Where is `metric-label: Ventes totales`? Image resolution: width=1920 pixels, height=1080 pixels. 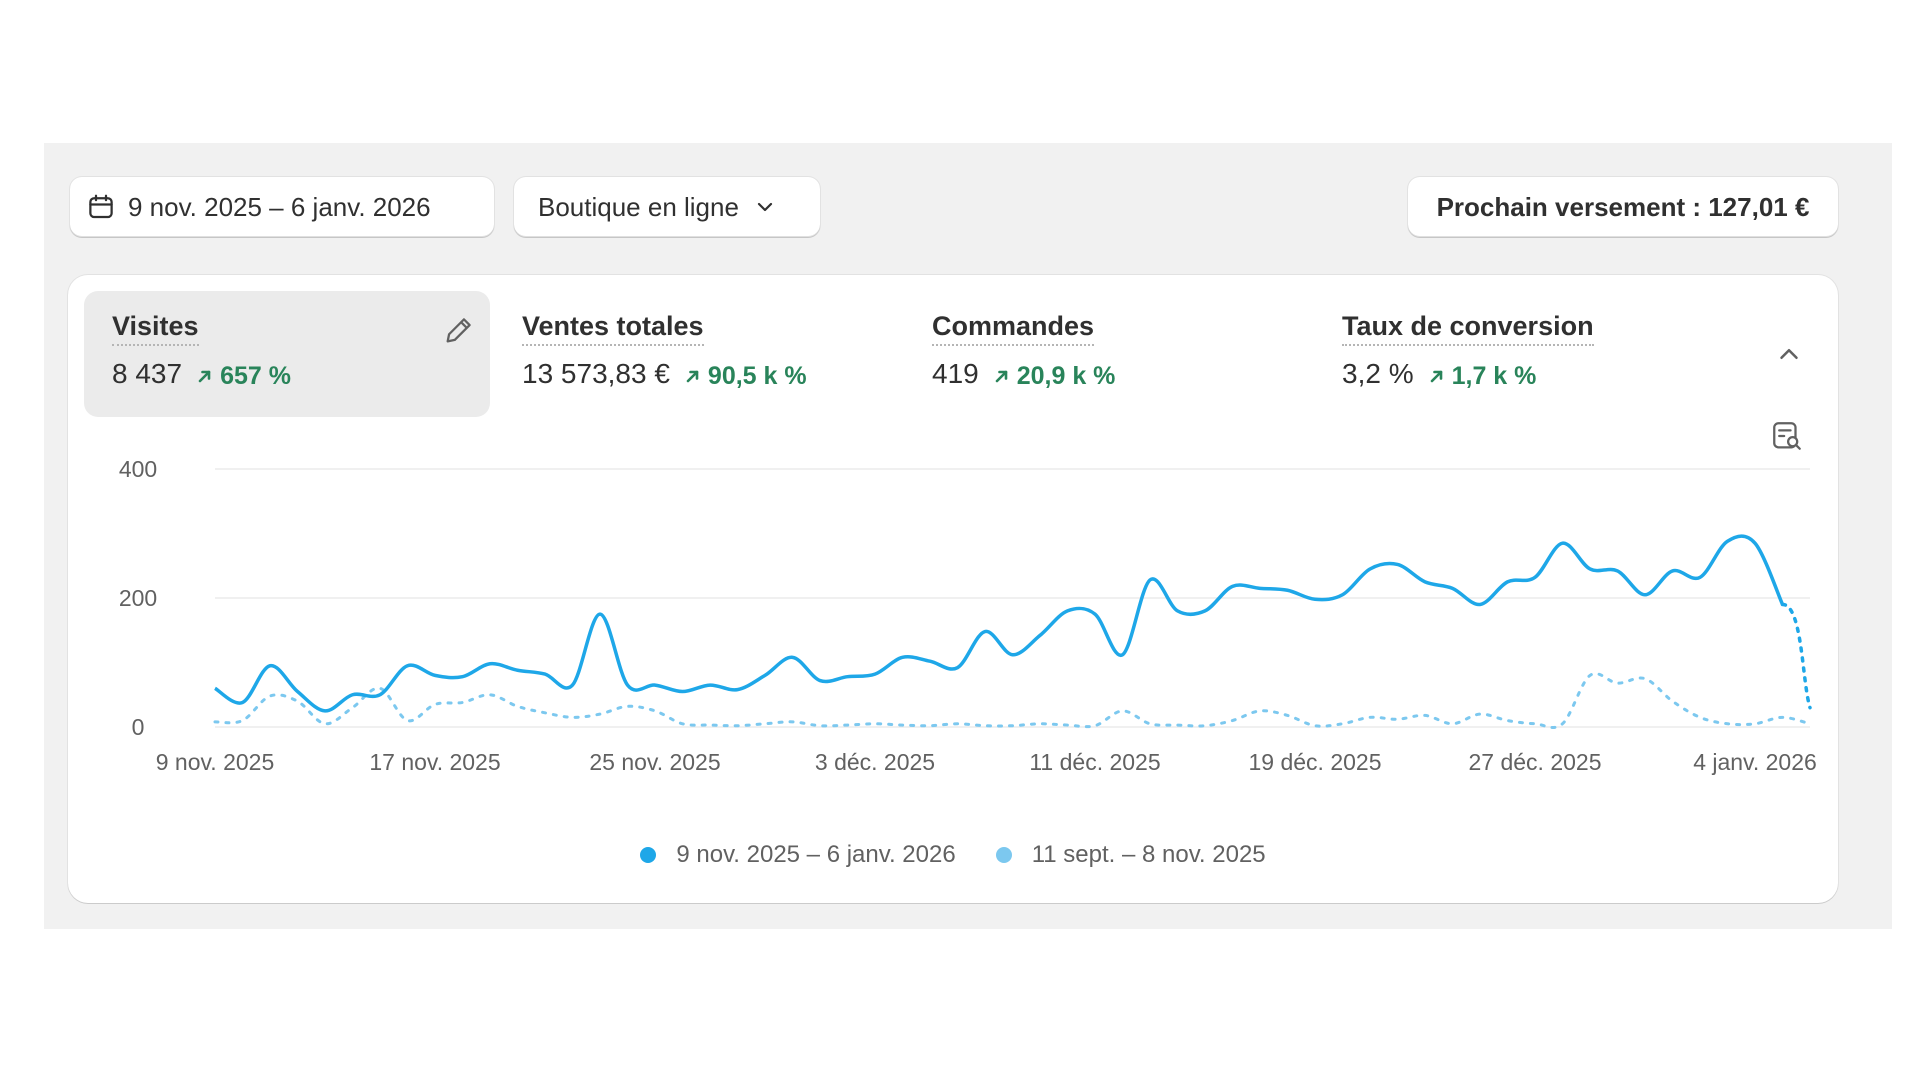
metric-label: Ventes totales is located at coordinates (613, 328).